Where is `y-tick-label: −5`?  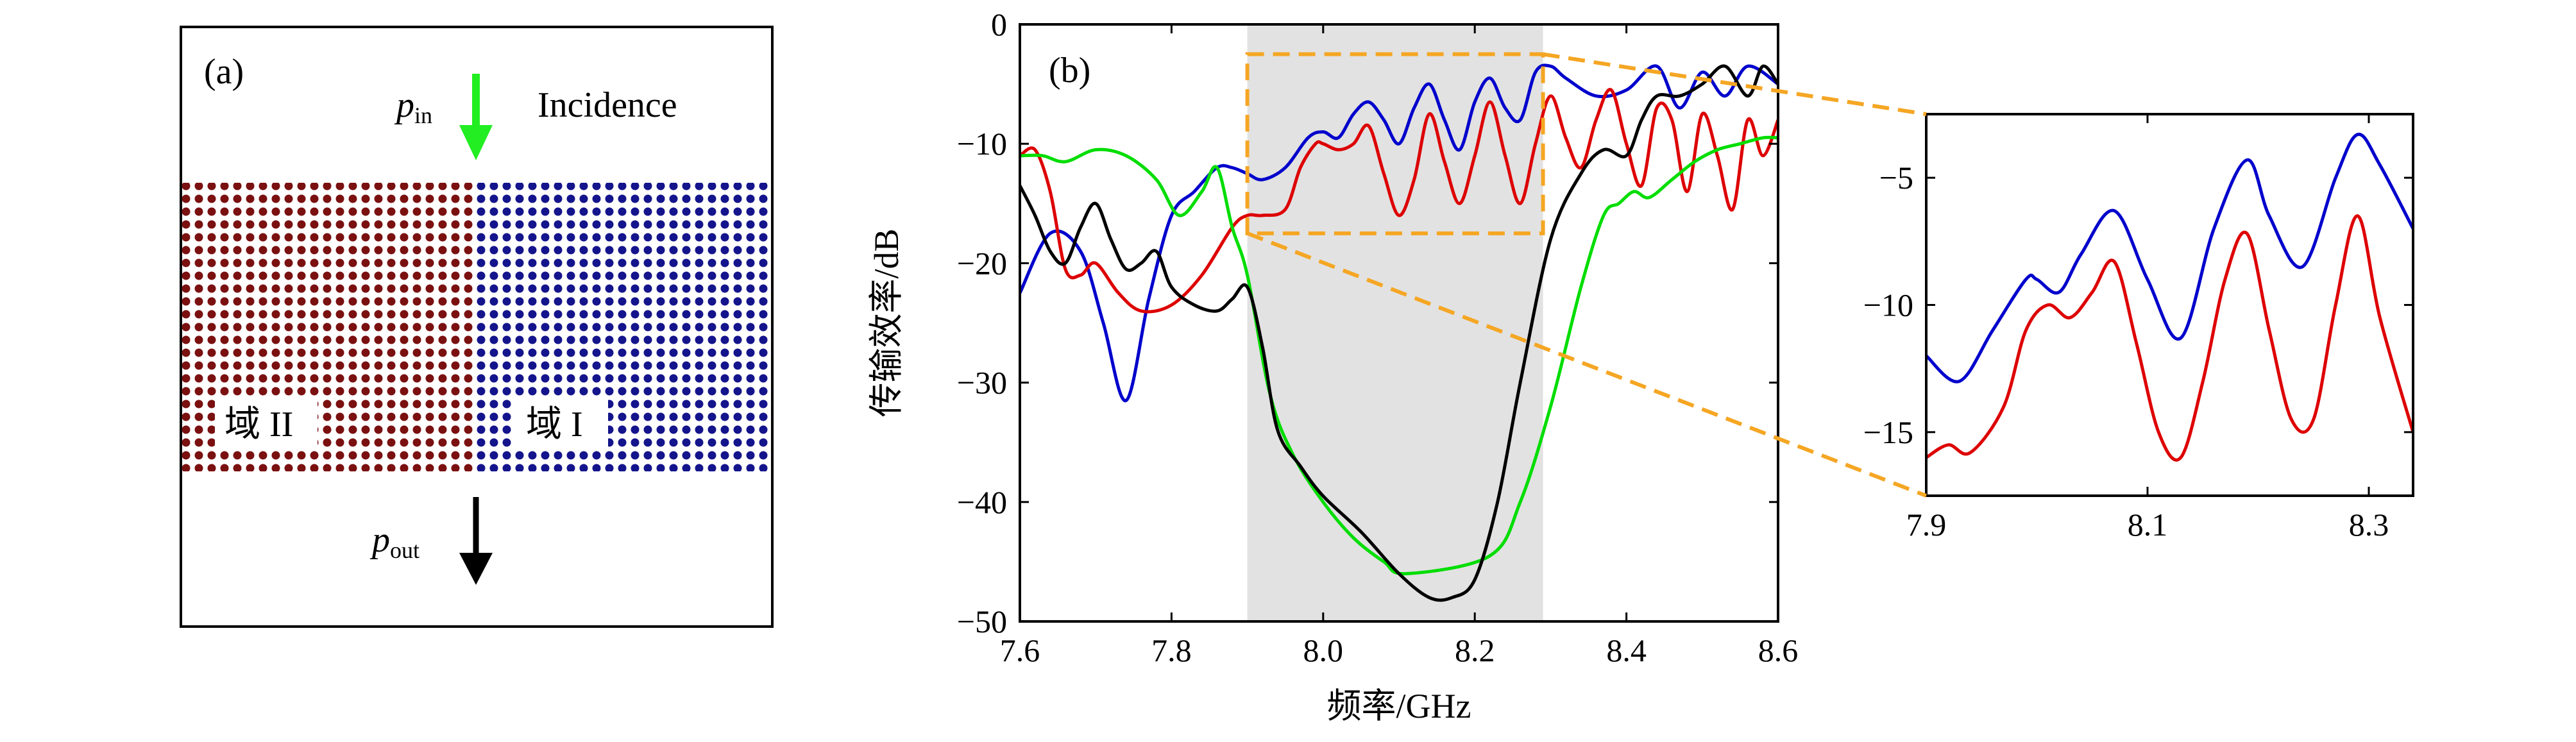 y-tick-label: −5 is located at coordinates (1896, 178).